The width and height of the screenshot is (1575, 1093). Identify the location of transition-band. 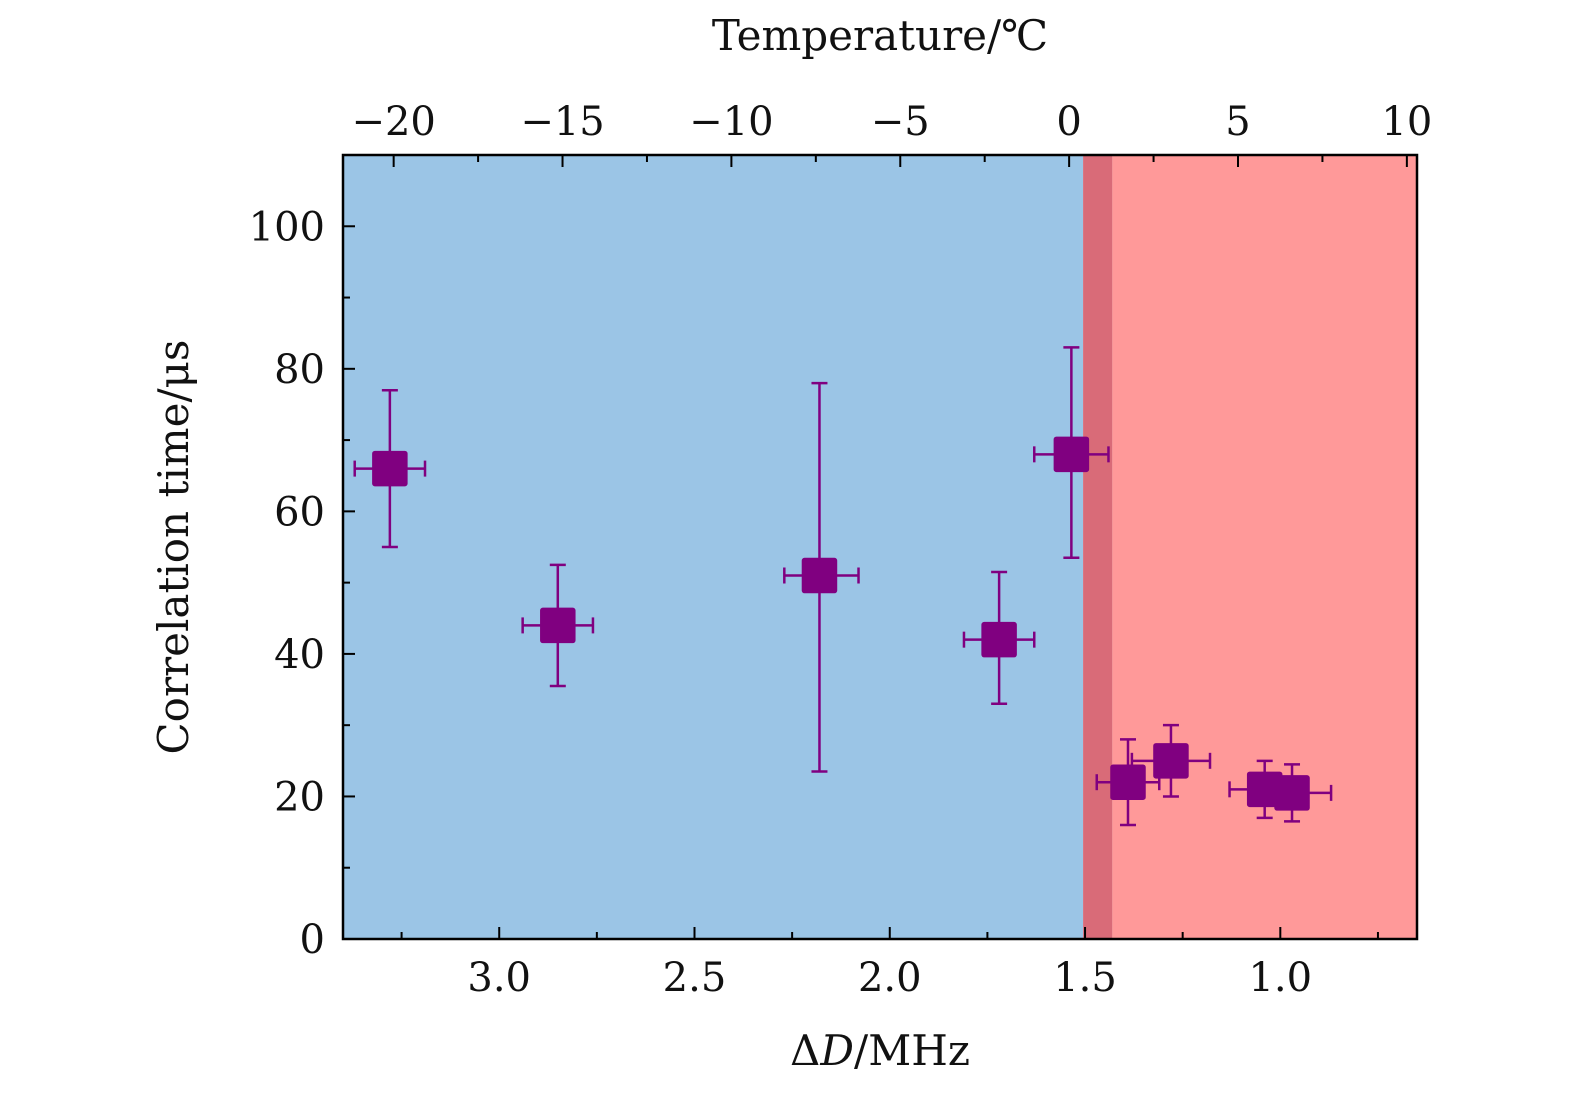
(1098, 547).